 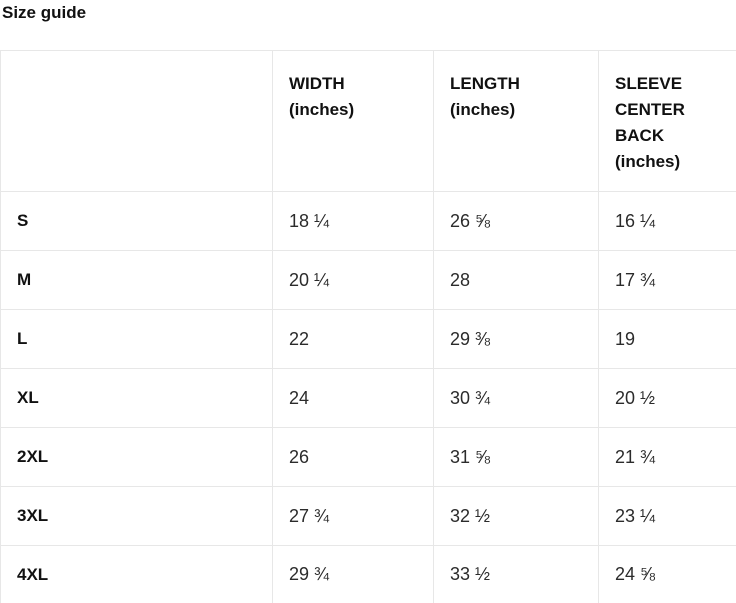 What do you see at coordinates (667, 121) in the screenshot?
I see `column-header-sleeve-center-back: SLEEVE CENTER BACK (inches)` at bounding box center [667, 121].